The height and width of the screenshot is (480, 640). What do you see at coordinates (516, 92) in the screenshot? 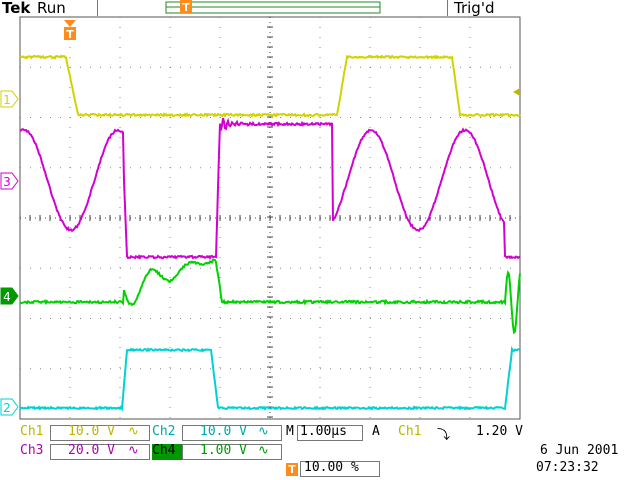
I see `trigger-level-arrow-icon` at bounding box center [516, 92].